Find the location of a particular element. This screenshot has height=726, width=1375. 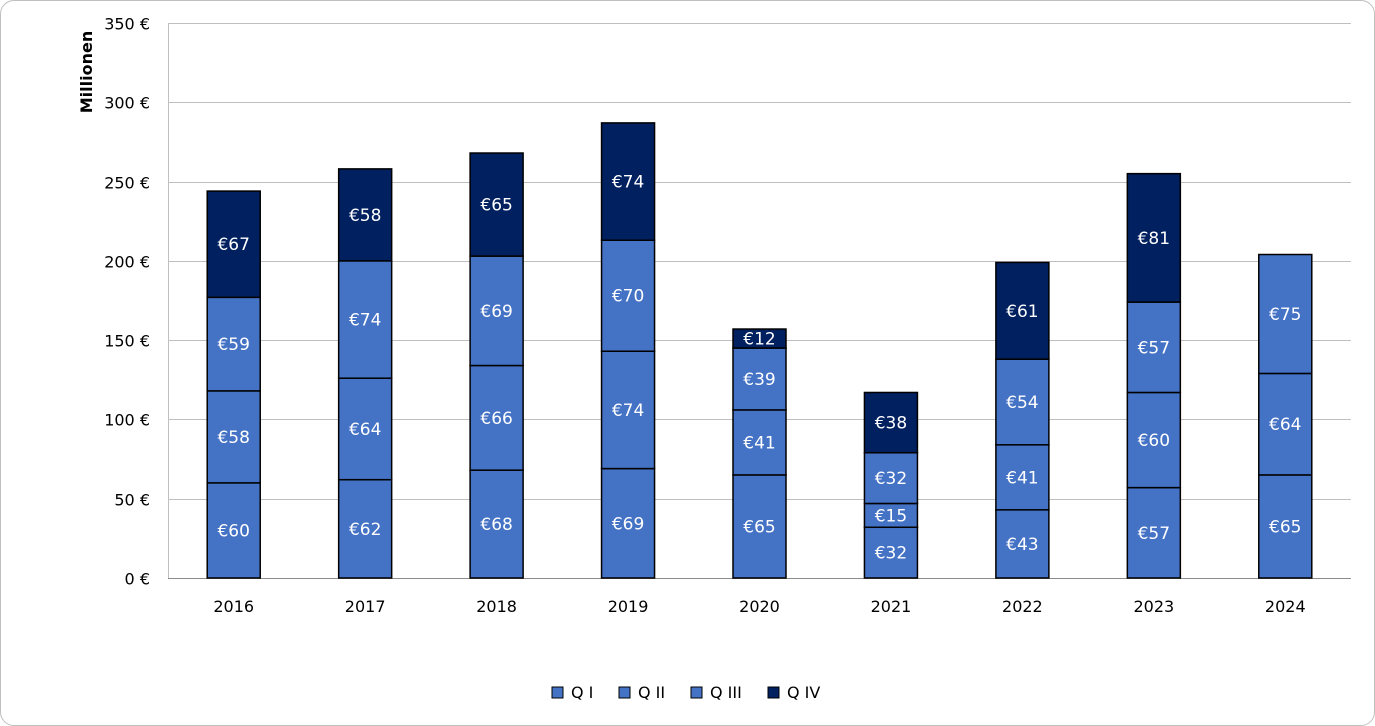

data-label: €81 is located at coordinates (1154, 239).